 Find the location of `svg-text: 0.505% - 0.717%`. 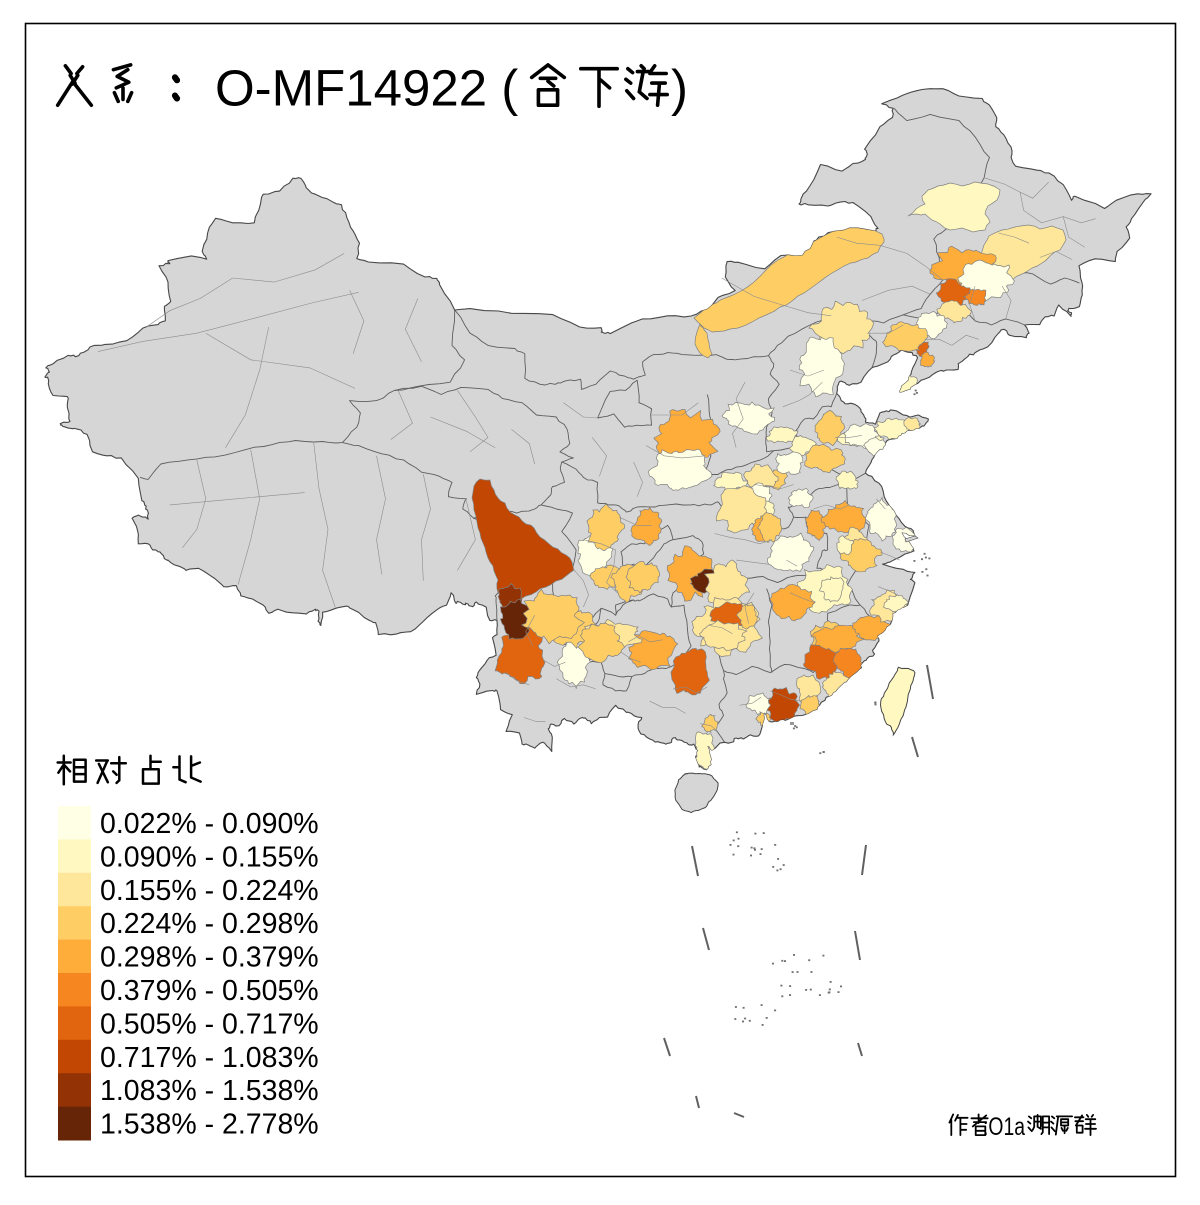

svg-text: 0.505% - 0.717% is located at coordinates (209, 1024).